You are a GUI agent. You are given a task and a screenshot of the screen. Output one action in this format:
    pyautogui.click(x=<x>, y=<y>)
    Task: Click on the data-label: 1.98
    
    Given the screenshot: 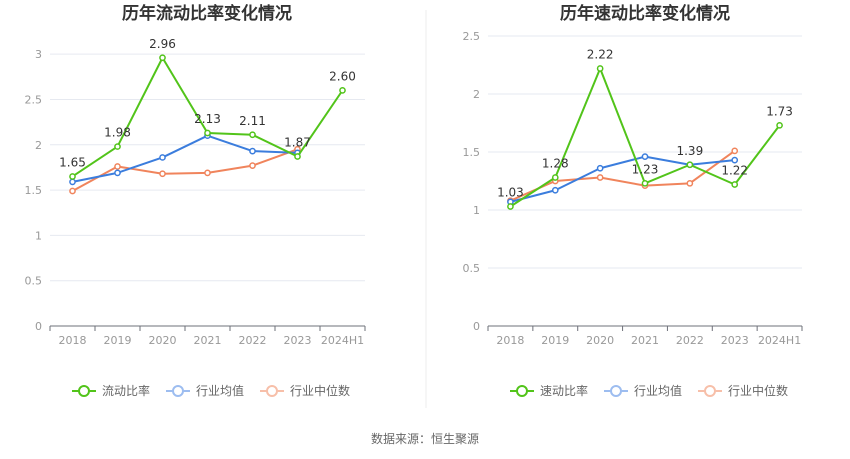 What is the action you would take?
    pyautogui.click(x=117, y=133)
    